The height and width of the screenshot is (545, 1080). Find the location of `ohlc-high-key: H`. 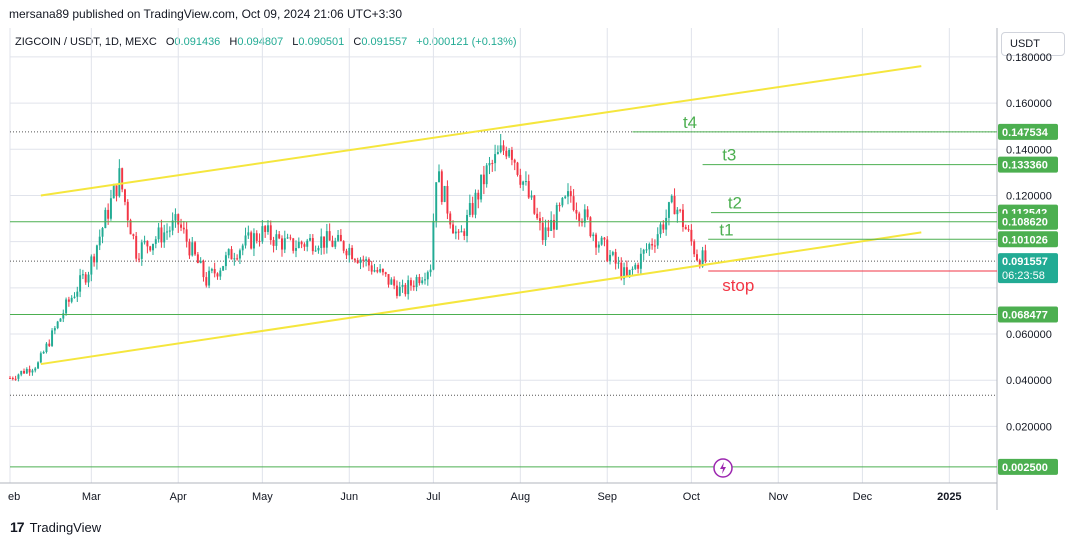

ohlc-high-key: H is located at coordinates (233, 42).